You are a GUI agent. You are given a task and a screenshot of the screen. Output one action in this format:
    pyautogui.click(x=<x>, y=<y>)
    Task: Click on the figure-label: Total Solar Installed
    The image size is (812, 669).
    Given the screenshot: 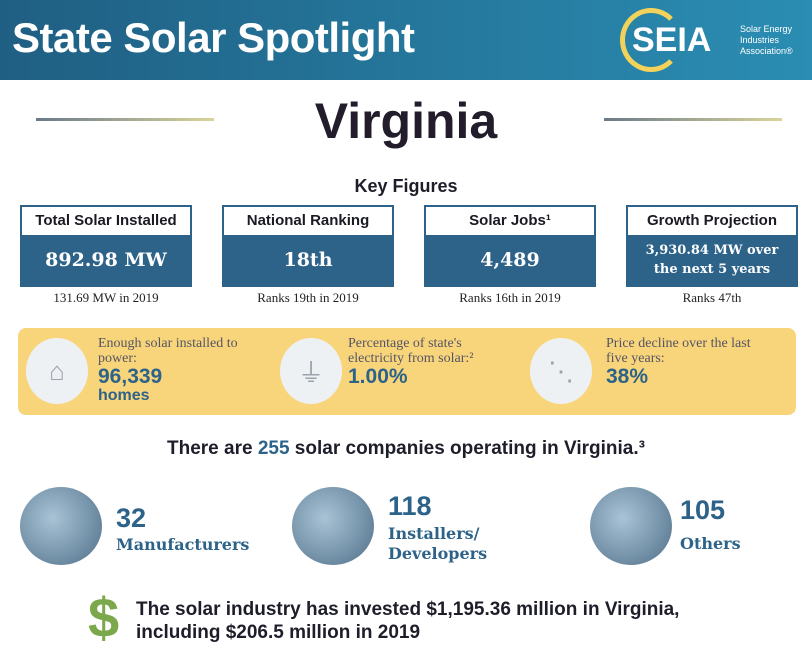 What is the action you would take?
    pyautogui.click(x=106, y=221)
    